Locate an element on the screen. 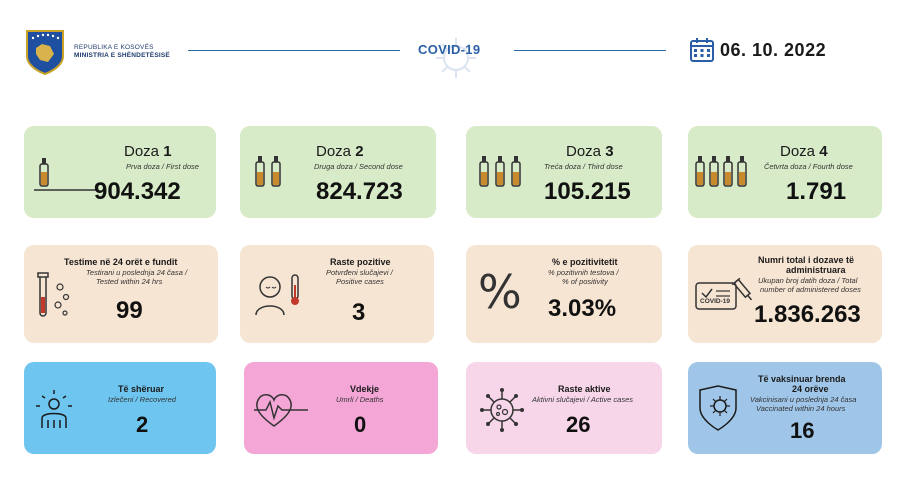  vaccinated-24h-subtitle-2: Vaccinated within 24 hours is located at coordinates (801, 408).